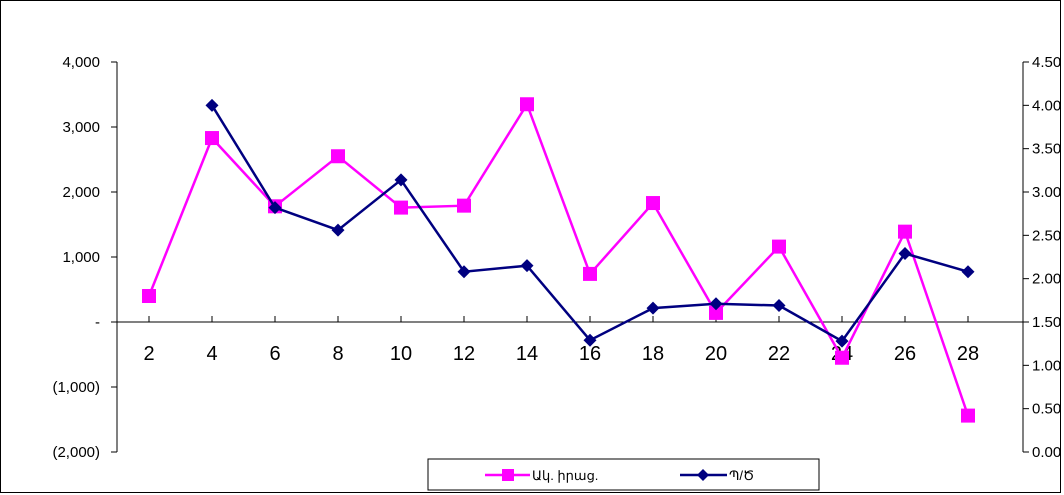 Image resolution: width=1064 pixels, height=495 pixels. Describe the element at coordinates (1046, 105) in the screenshot. I see `right-tick-label: 4.00` at that location.